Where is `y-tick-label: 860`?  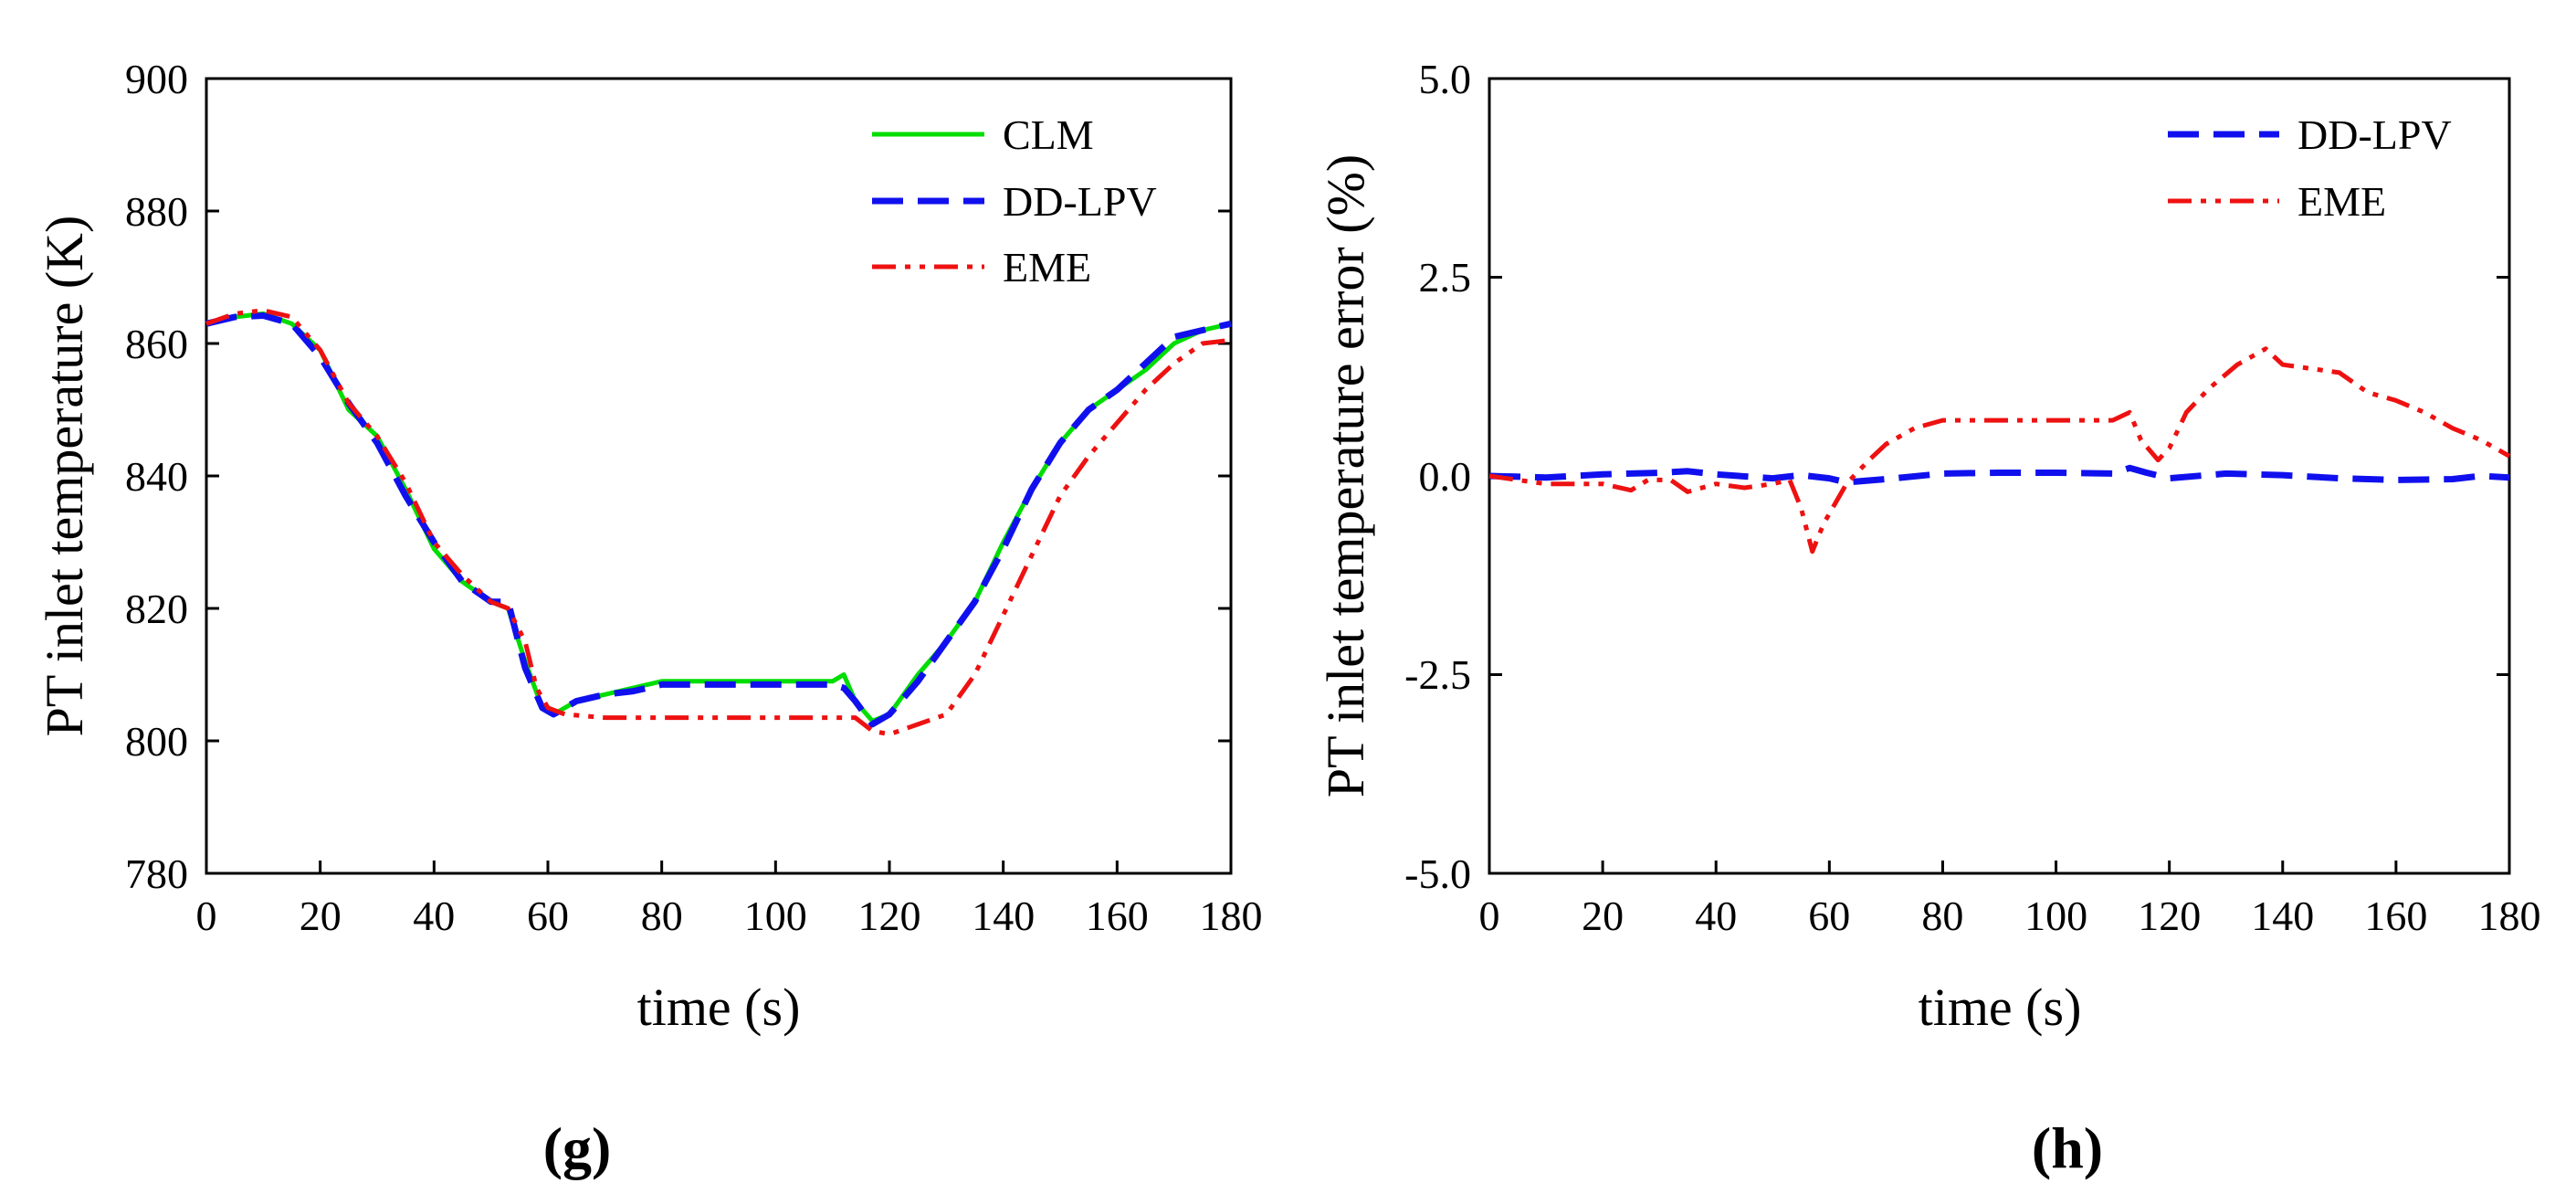 y-tick-label: 860 is located at coordinates (156, 344).